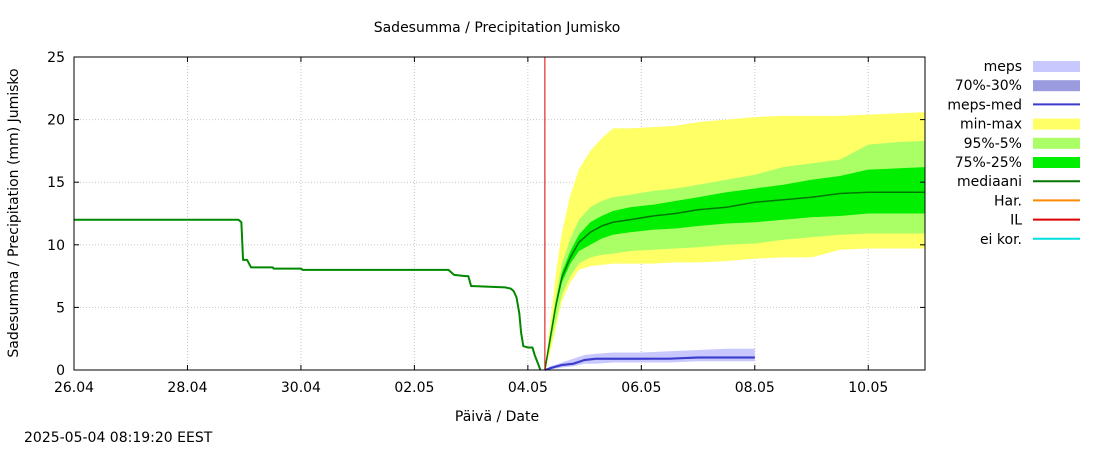  I want to click on y-tick-label: 25, so click(56, 58).